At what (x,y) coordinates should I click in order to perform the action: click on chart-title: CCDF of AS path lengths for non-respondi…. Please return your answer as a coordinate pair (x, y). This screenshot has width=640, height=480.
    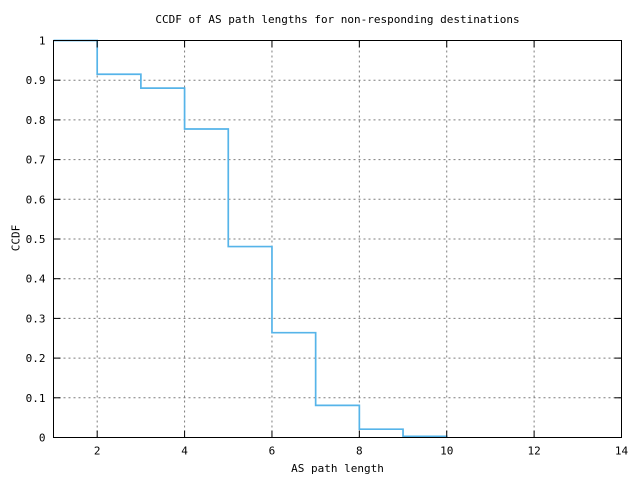
    Looking at the image, I should click on (337, 19).